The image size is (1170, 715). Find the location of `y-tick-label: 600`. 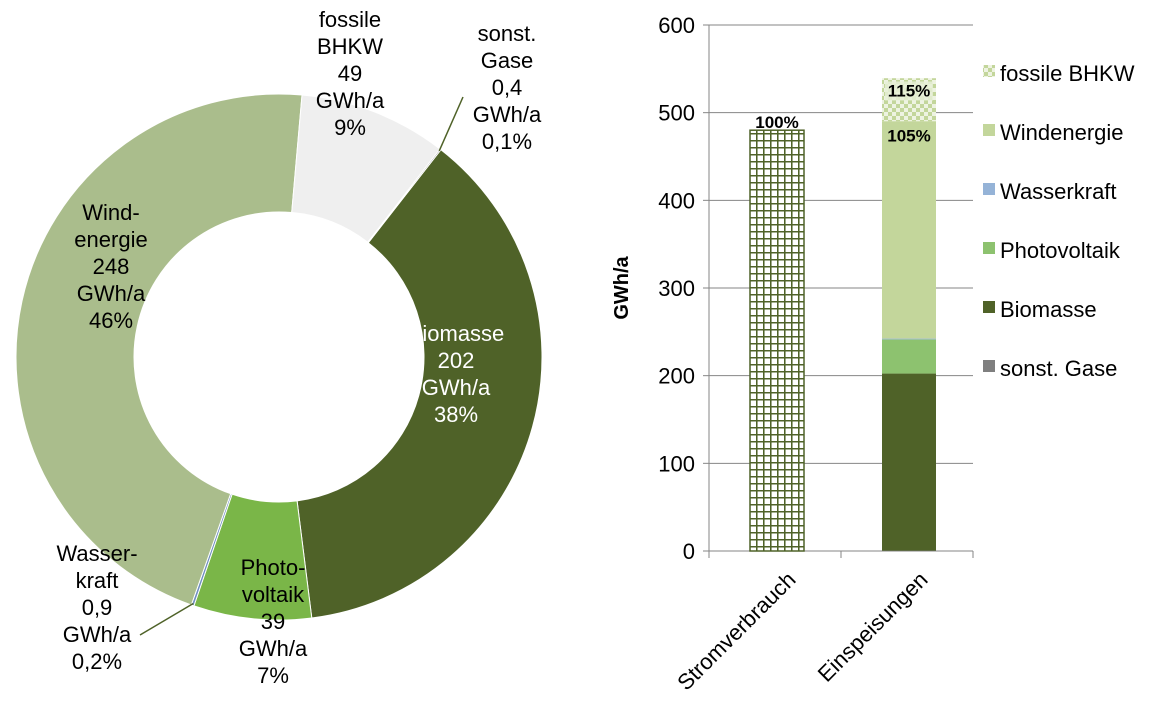

y-tick-label: 600 is located at coordinates (676, 25).